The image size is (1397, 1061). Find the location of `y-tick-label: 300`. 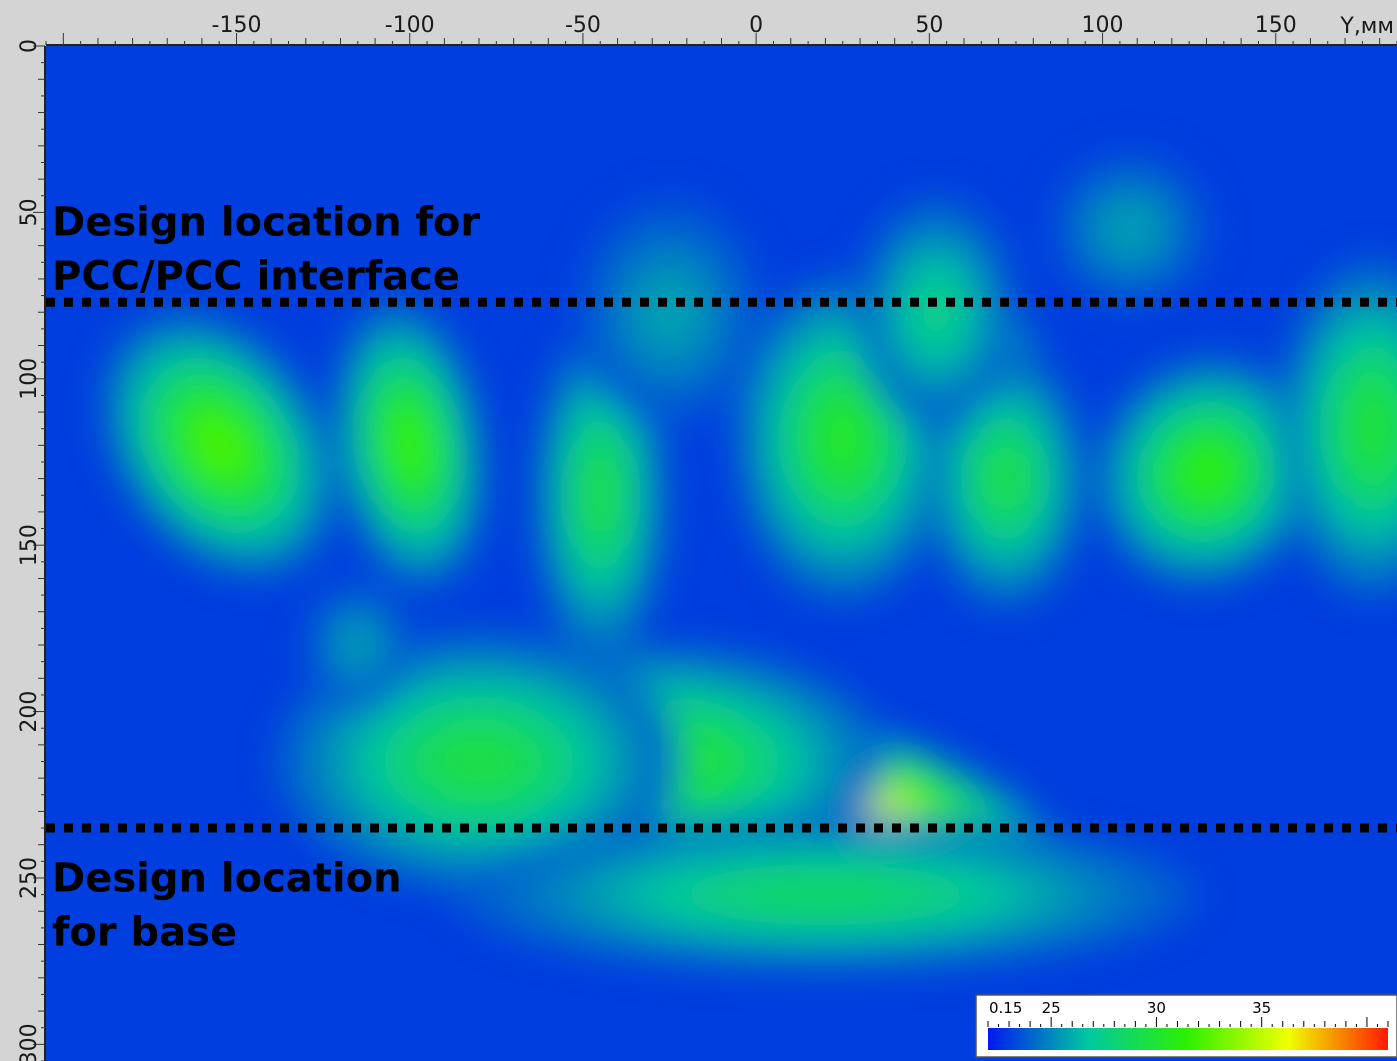

y-tick-label: 300 is located at coordinates (29, 1042).